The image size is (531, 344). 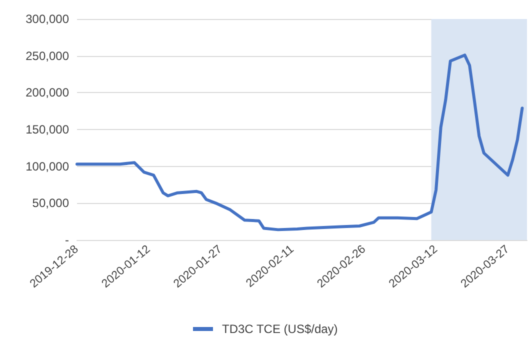 What do you see at coordinates (48, 19) in the screenshot?
I see `y-tick-label: 300,000` at bounding box center [48, 19].